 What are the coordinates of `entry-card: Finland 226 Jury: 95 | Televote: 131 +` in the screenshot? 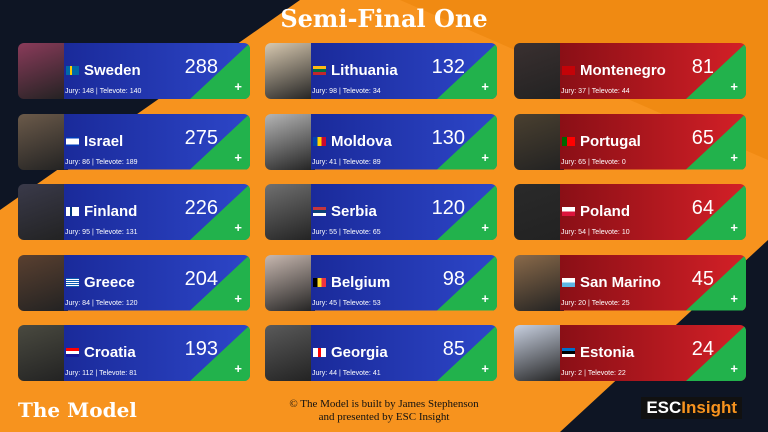 It's located at (134, 212).